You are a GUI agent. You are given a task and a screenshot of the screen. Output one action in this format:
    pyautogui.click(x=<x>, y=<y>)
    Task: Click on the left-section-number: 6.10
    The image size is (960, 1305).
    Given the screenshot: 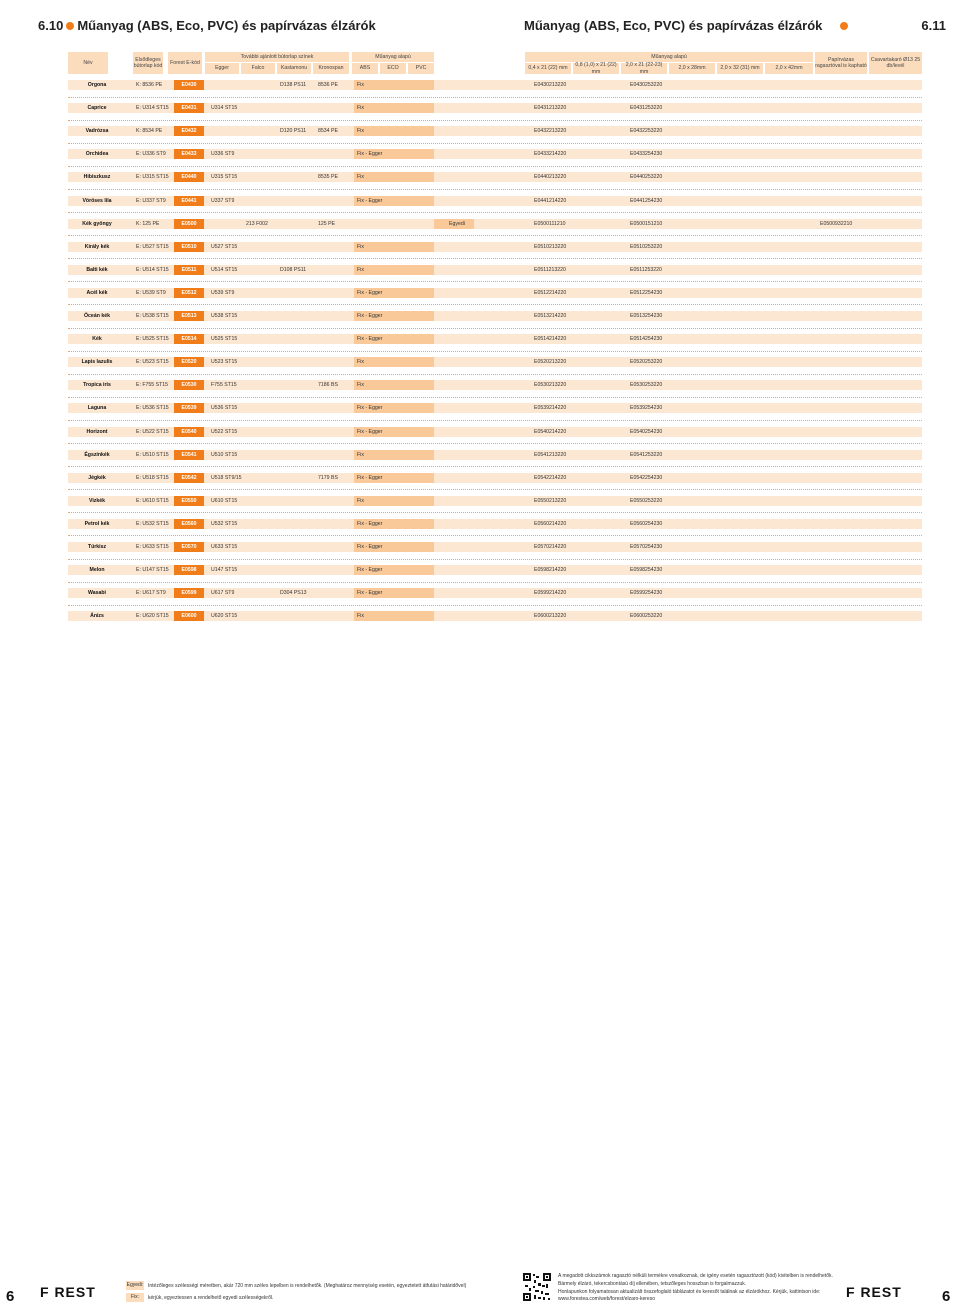 What is the action you would take?
    pyautogui.click(x=51, y=25)
    